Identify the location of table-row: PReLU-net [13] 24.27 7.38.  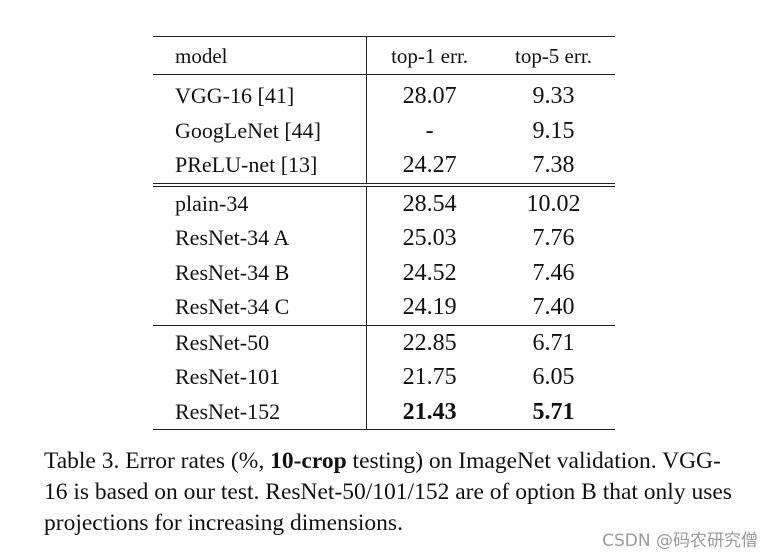
(384, 166).